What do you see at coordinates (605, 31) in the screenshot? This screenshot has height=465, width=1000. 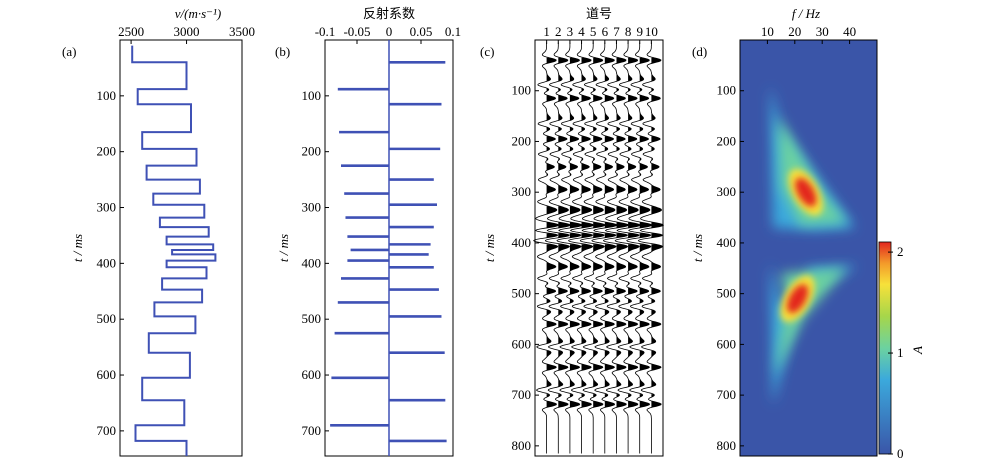 I see `c-xtick-label: 6` at bounding box center [605, 31].